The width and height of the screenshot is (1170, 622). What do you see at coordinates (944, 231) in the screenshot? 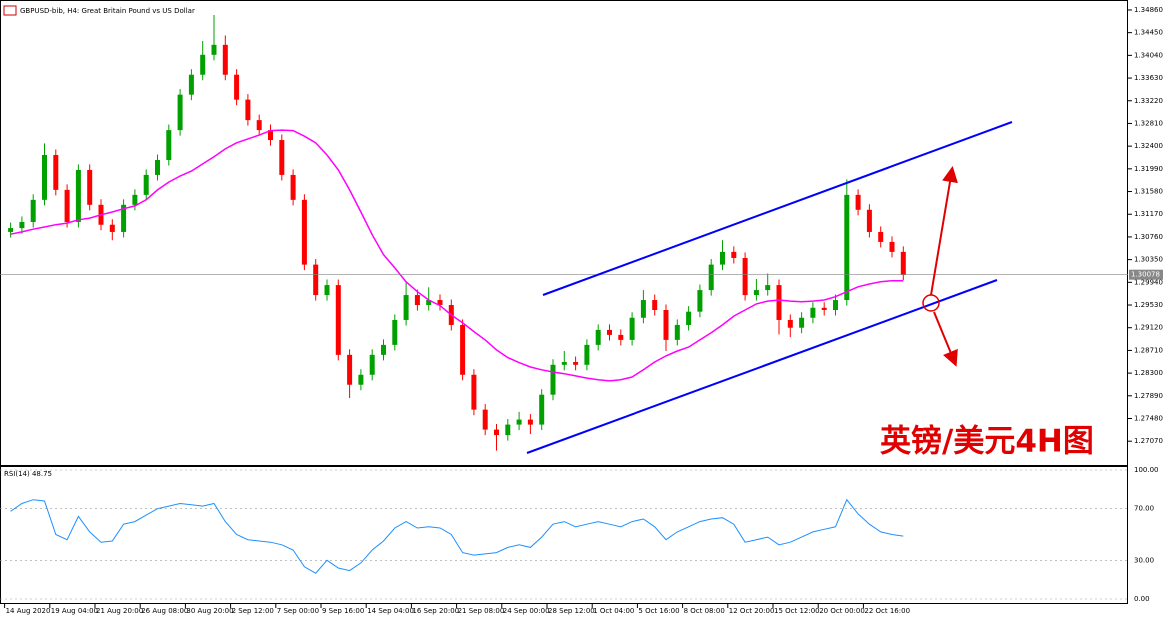
I see `arrow-up` at bounding box center [944, 231].